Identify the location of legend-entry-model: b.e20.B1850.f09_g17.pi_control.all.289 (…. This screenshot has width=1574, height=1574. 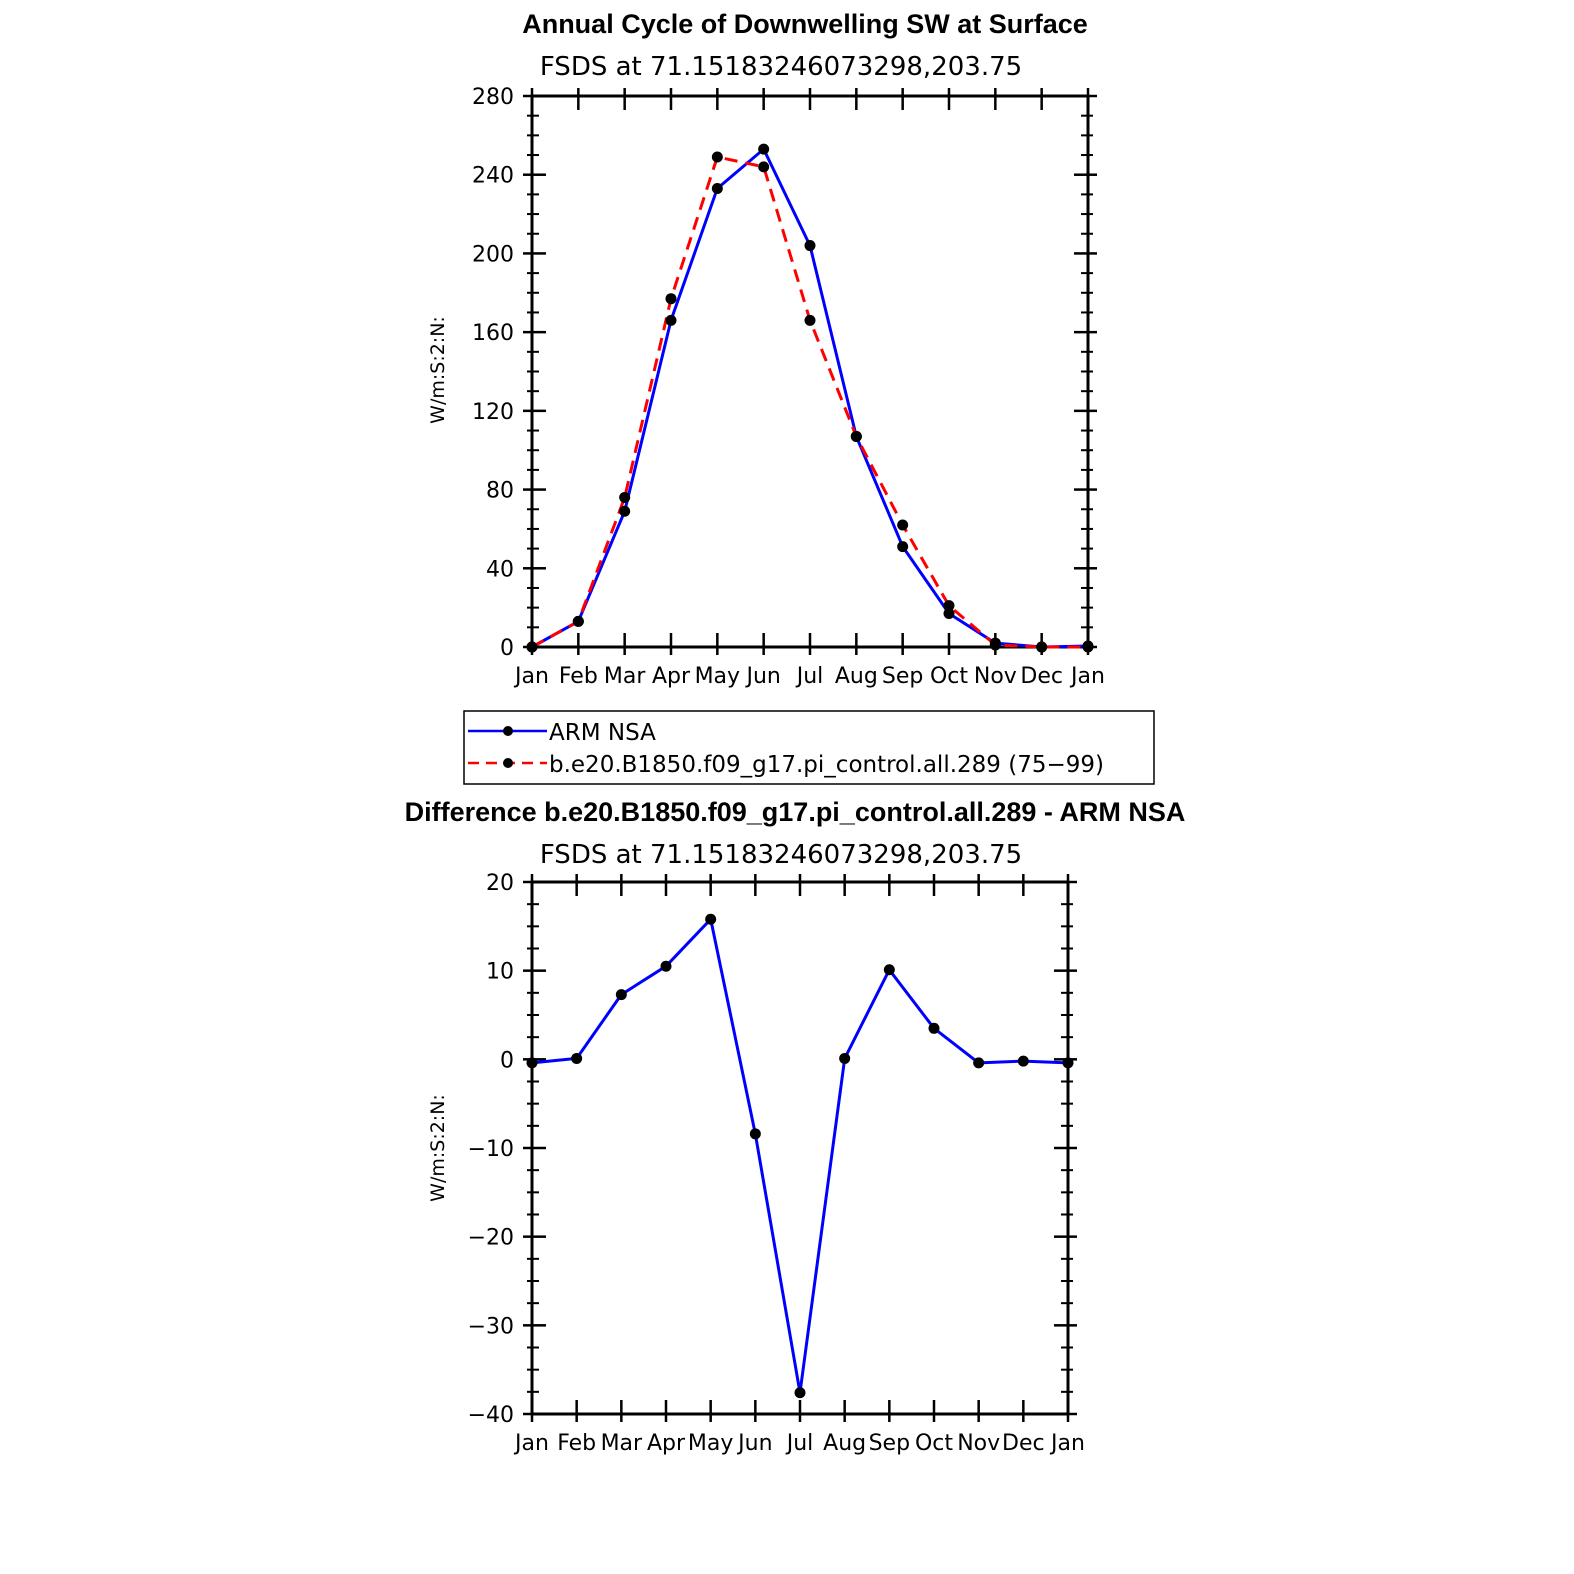
(786, 765).